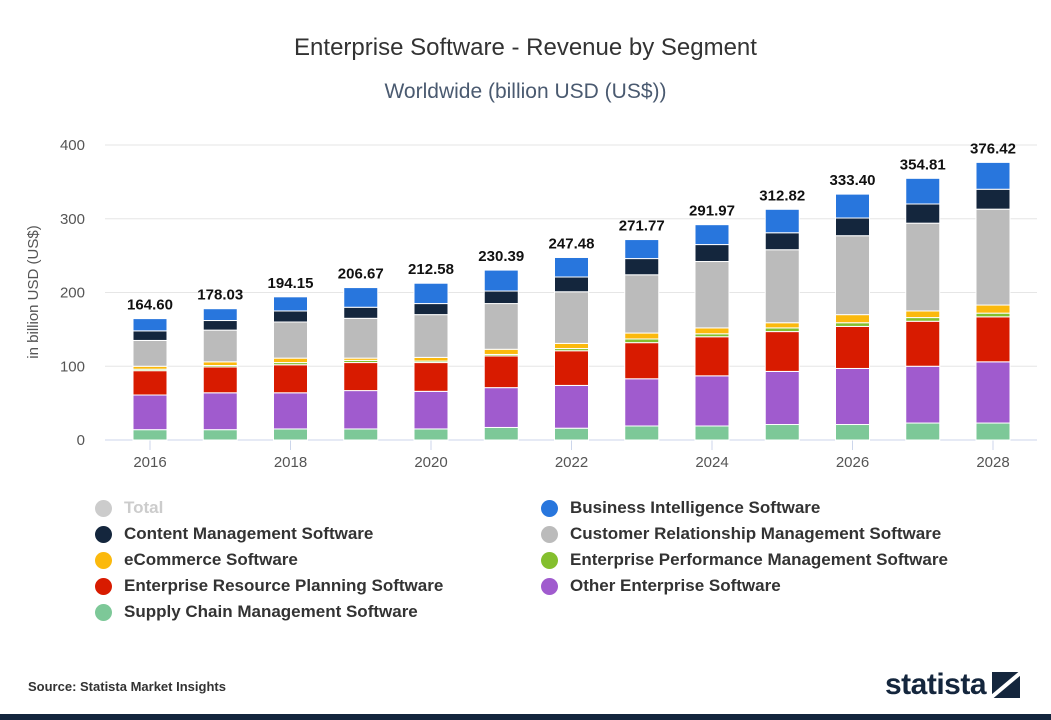  Describe the element at coordinates (211, 559) in the screenshot. I see `legend-label: eCommerce Software` at that location.